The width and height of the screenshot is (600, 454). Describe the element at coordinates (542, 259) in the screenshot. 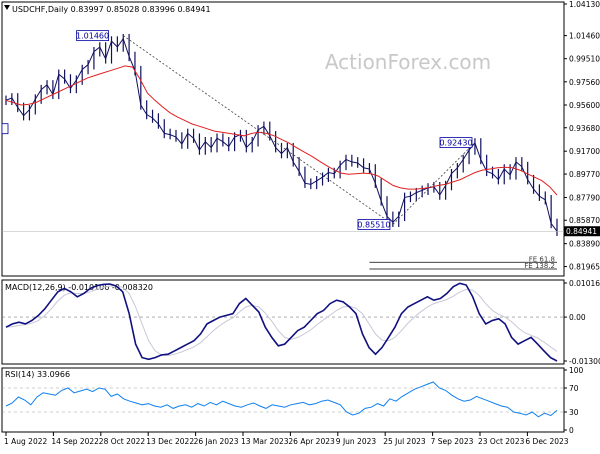

I see `fe-level-label: FE 61.8` at that location.